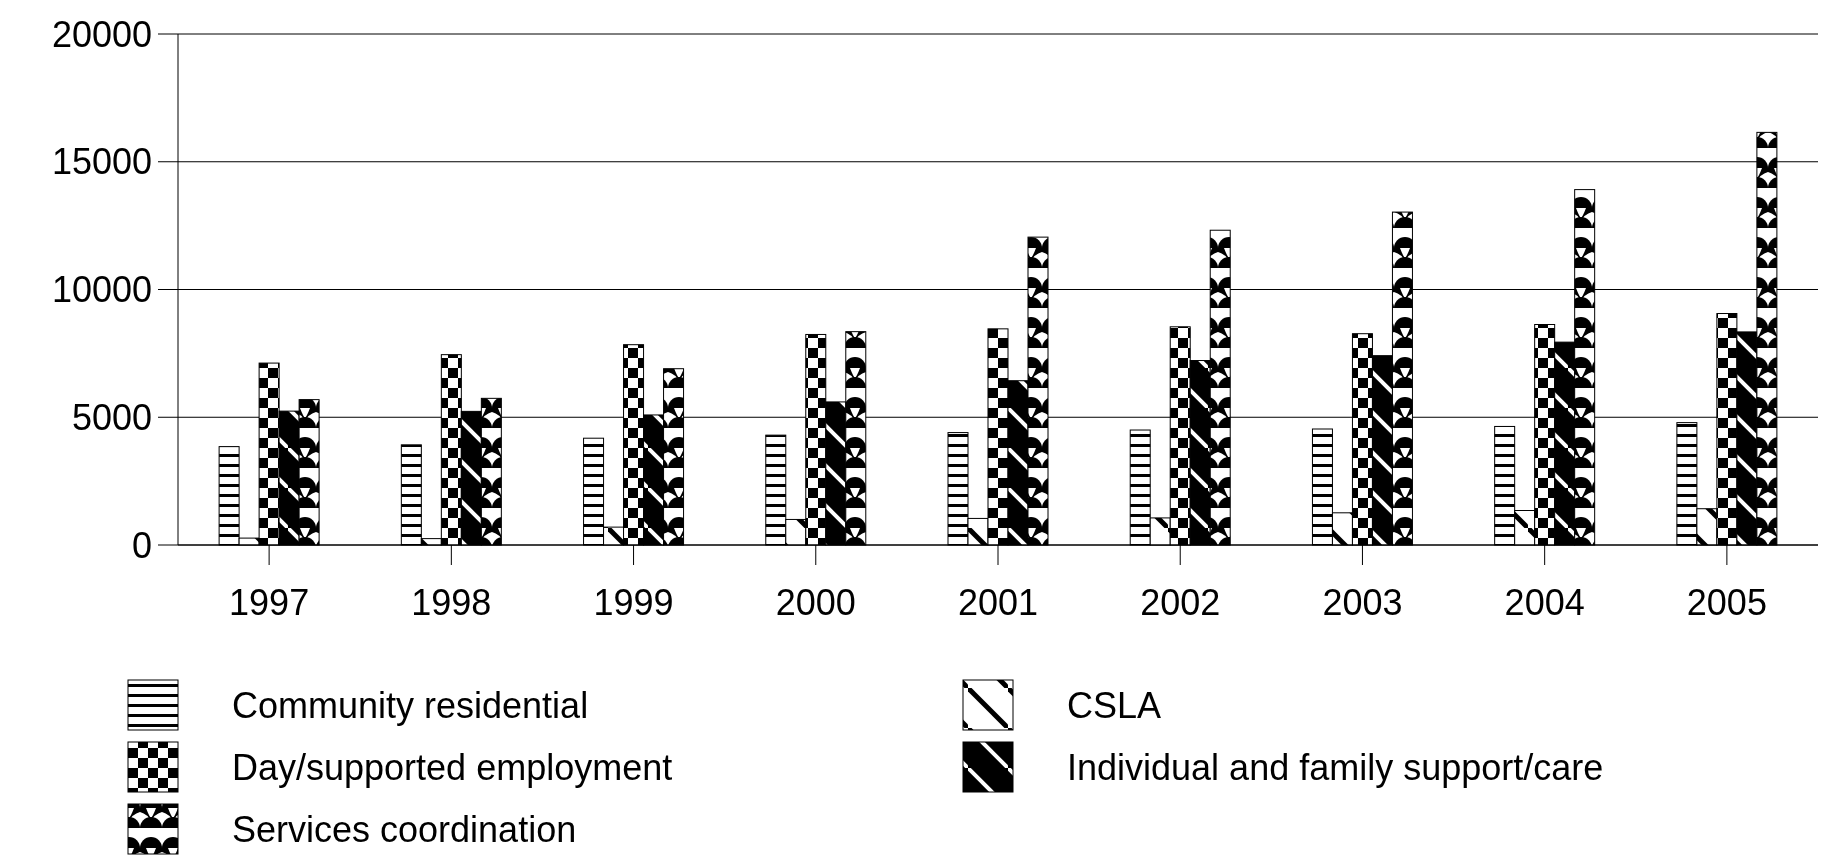 This screenshot has width=1835, height=862. I want to click on legend-label: Day/supported employment, so click(452, 767).